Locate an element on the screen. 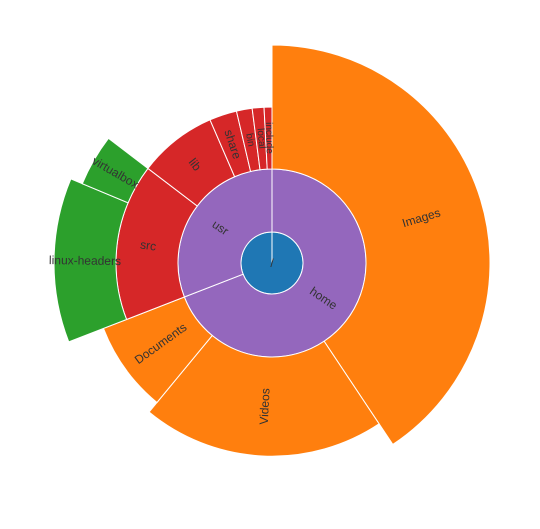 The height and width of the screenshot is (529, 540). sunburst-segment-include is located at coordinates (268, 138).